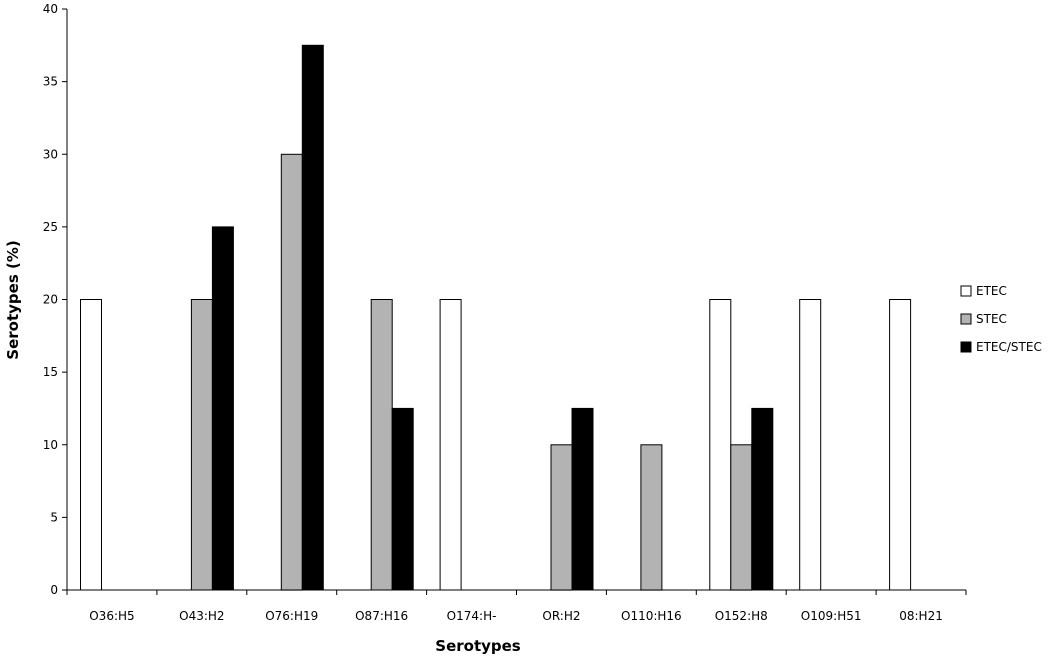 The height and width of the screenshot is (661, 1049). I want to click on bar-etec-stec-o43-h2, so click(222, 408).